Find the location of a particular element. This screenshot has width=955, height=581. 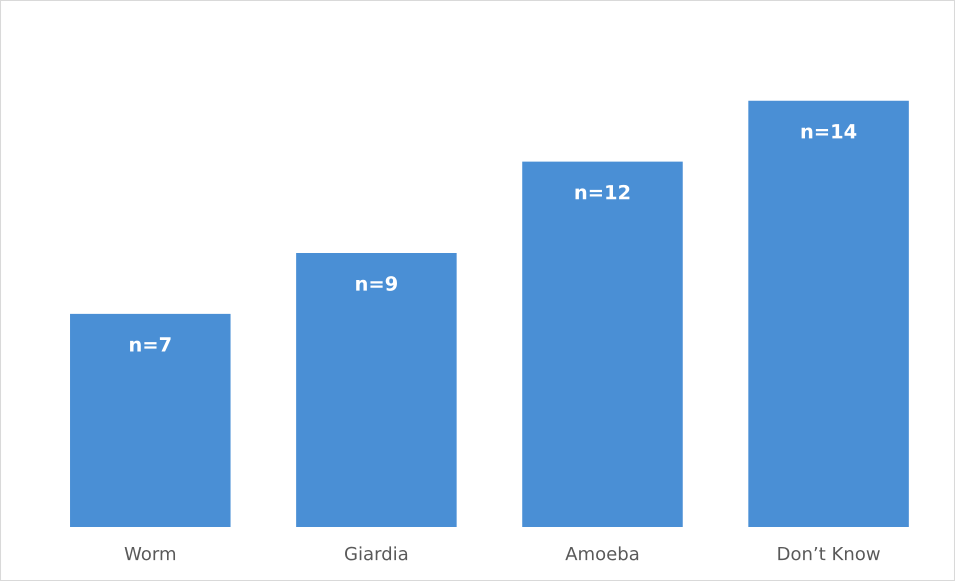

data-label: n=9 is located at coordinates (376, 283).